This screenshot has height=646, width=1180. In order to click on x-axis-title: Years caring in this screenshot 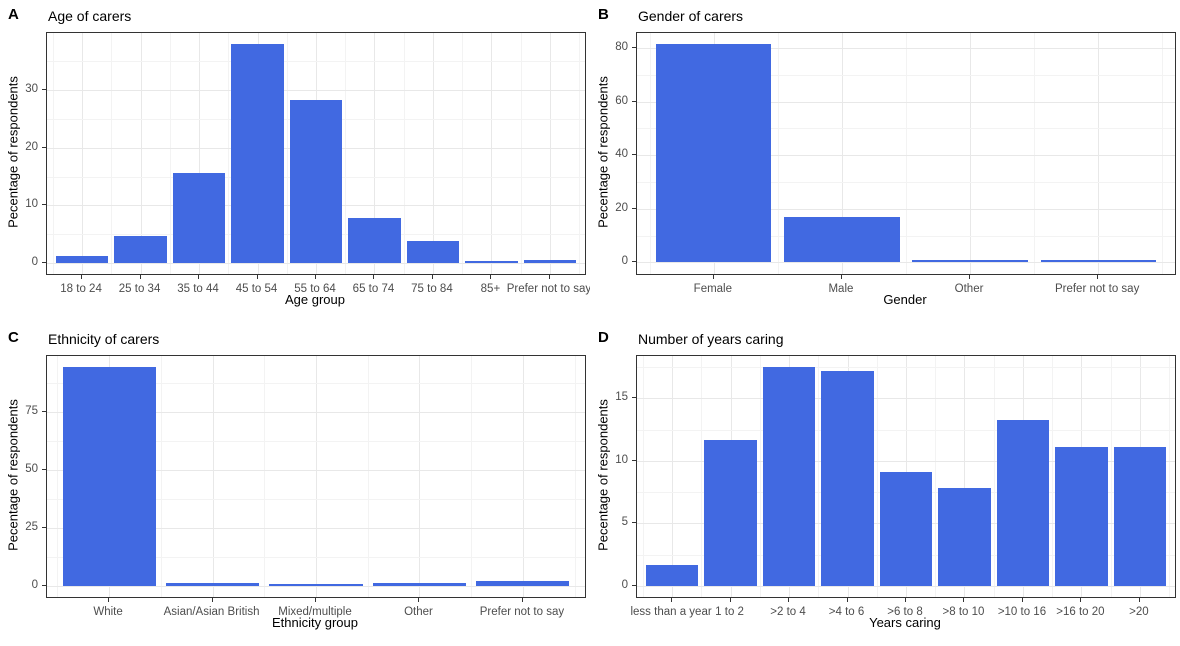, I will do `click(905, 622)`.